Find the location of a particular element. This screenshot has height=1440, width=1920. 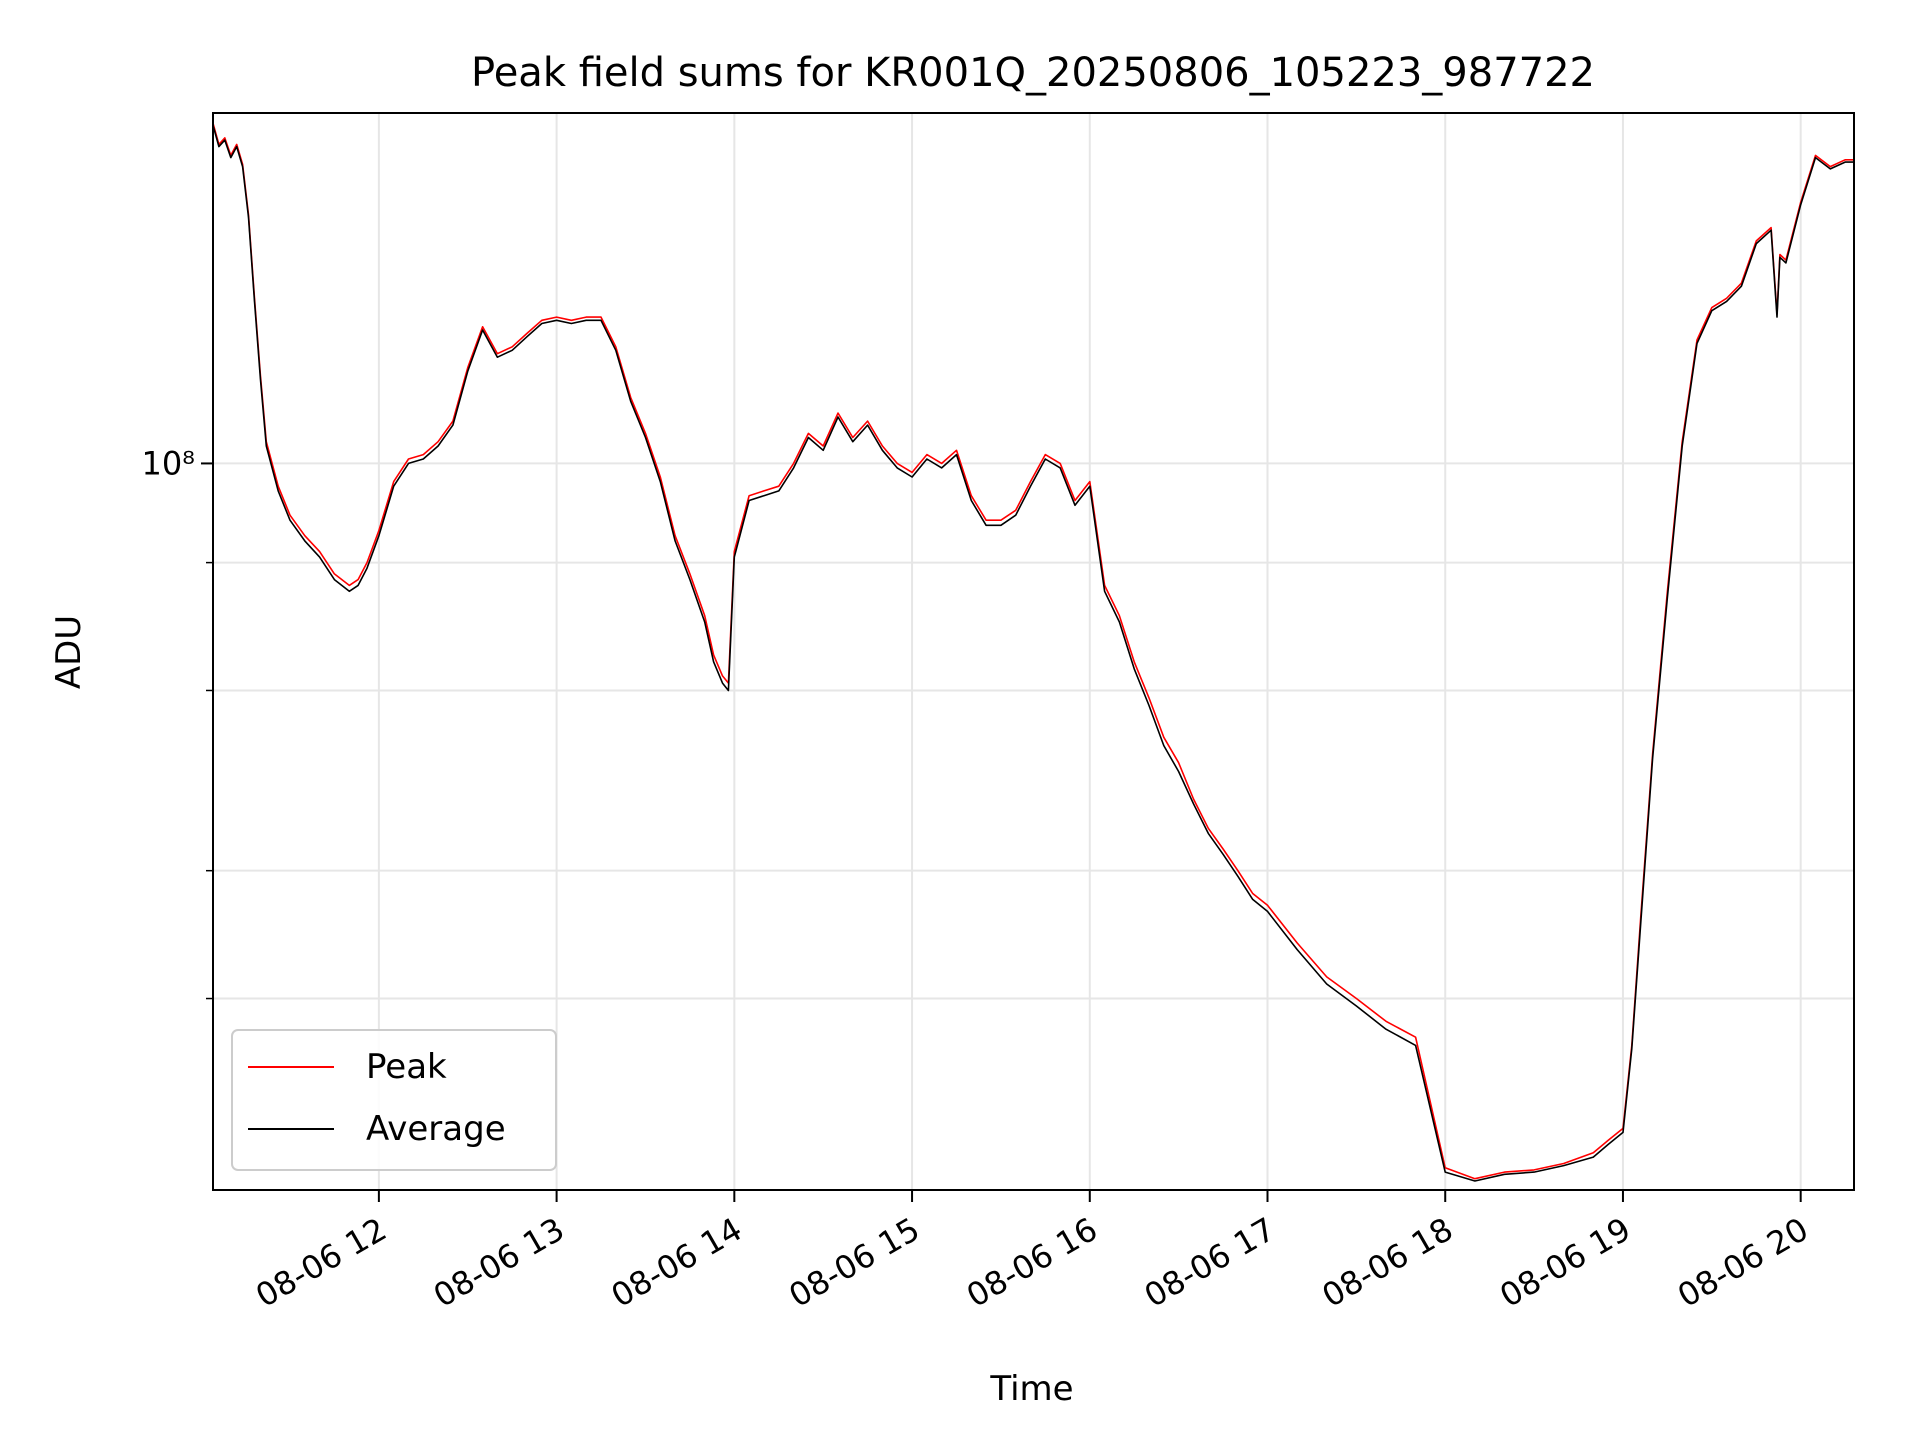

y-ticks: 10⁸ is located at coordinates (177, 722).